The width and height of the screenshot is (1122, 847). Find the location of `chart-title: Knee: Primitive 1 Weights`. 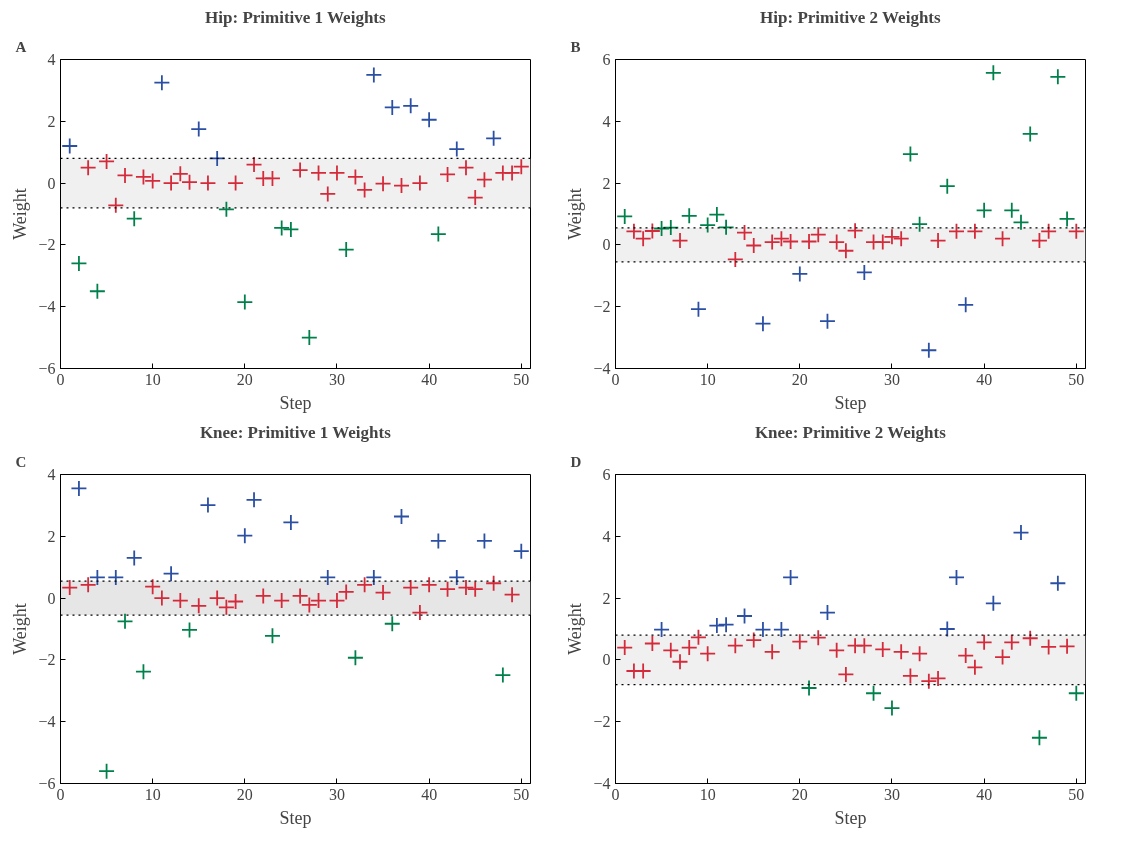

chart-title: Knee: Primitive 1 Weights is located at coordinates (295, 432).